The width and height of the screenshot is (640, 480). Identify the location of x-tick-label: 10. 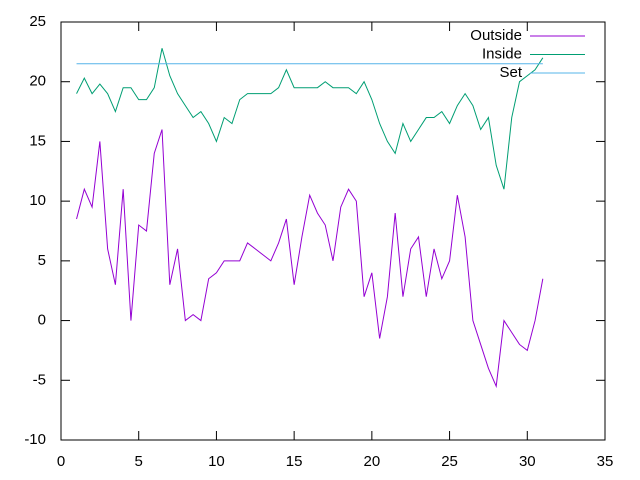
(216, 461).